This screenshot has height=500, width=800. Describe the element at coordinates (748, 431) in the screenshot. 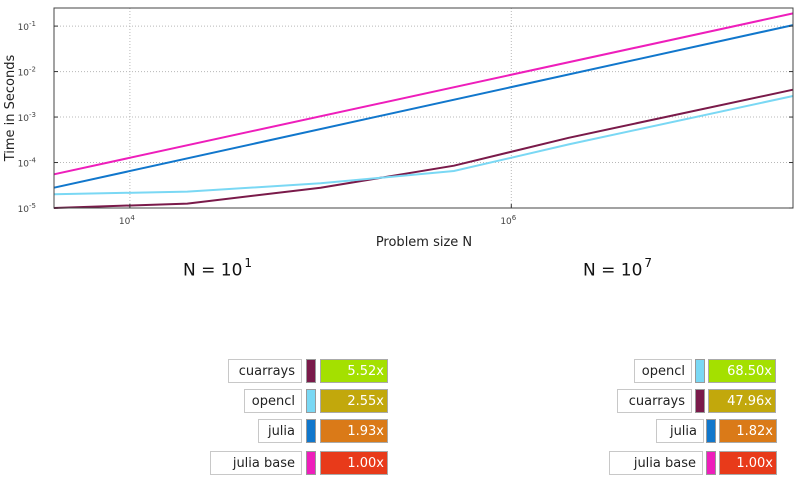

I see `speedup-value: 1.82x` at that location.